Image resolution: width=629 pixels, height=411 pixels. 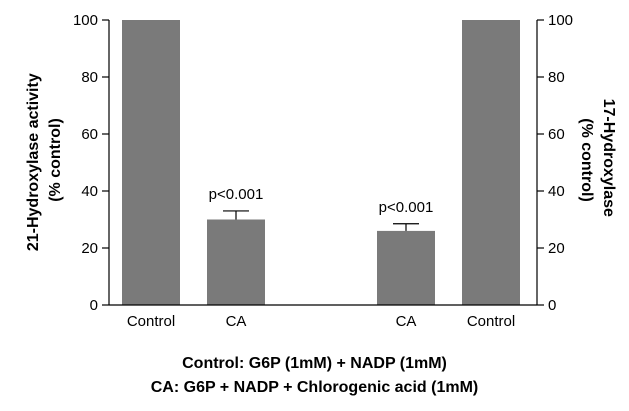 What do you see at coordinates (556, 77) in the screenshot?
I see `right-tick-label: 80` at bounding box center [556, 77].